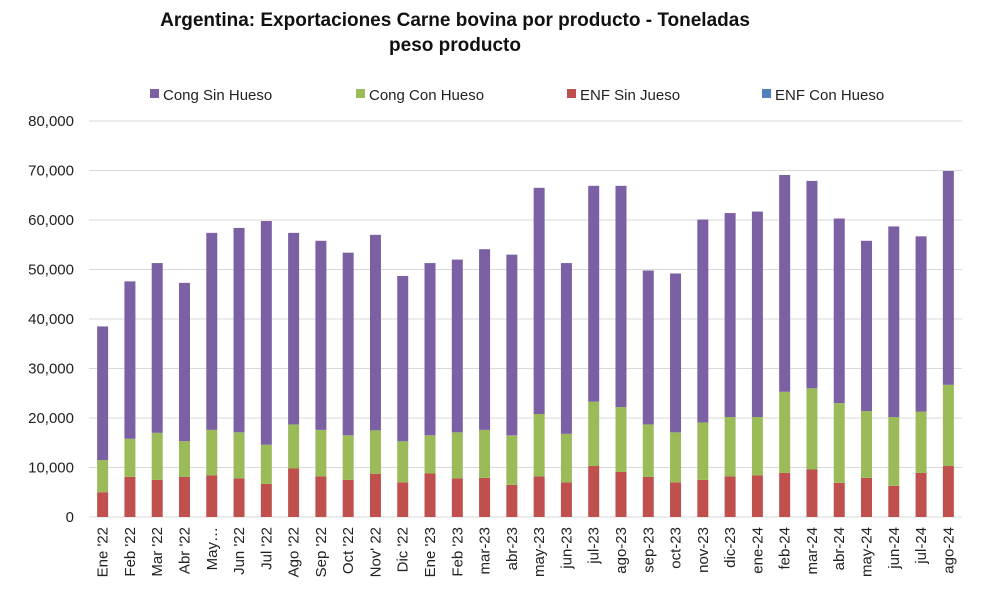 This screenshot has height=606, width=992. Describe the element at coordinates (894, 548) in the screenshot. I see `x-tick-label: jun-24` at that location.